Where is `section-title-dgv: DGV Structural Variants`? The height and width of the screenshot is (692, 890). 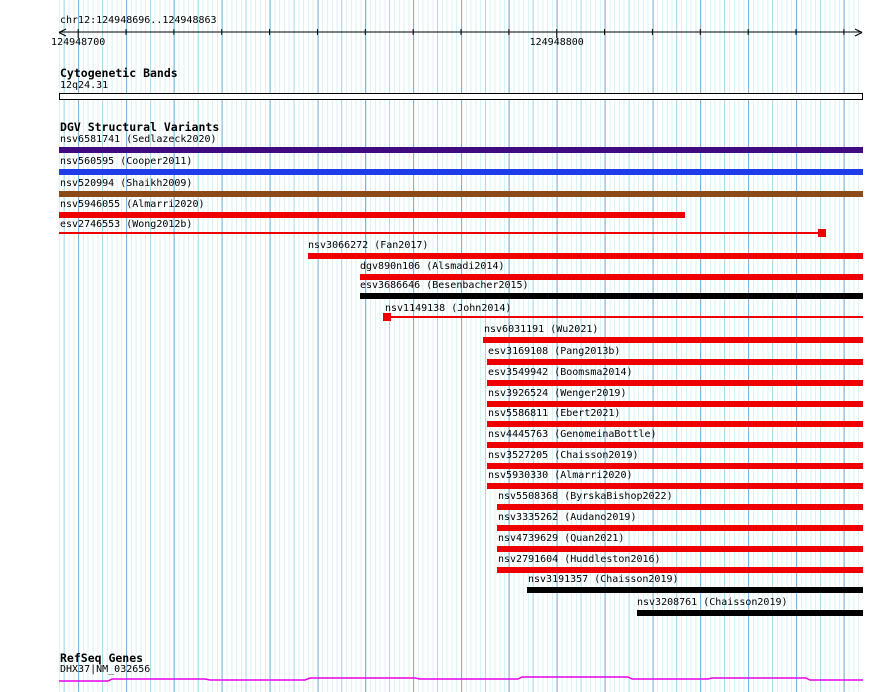 section-title-dgv: DGV Structural Variants is located at coordinates (140, 127).